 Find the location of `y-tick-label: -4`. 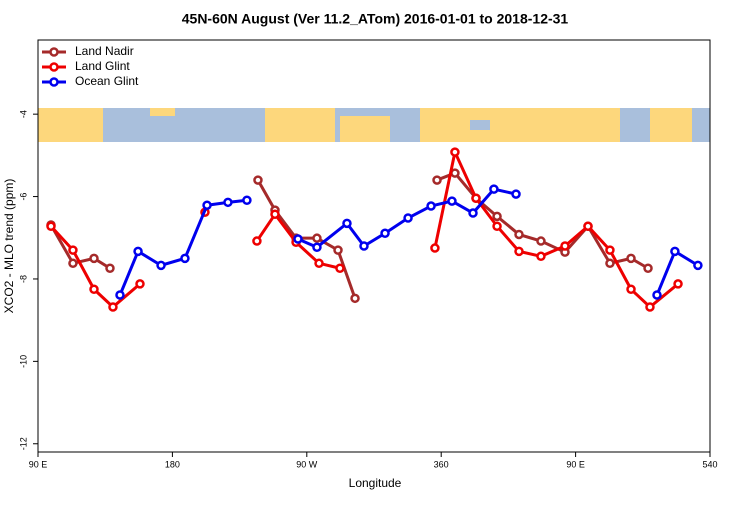

y-tick-label: -4 is located at coordinates (23, 114).